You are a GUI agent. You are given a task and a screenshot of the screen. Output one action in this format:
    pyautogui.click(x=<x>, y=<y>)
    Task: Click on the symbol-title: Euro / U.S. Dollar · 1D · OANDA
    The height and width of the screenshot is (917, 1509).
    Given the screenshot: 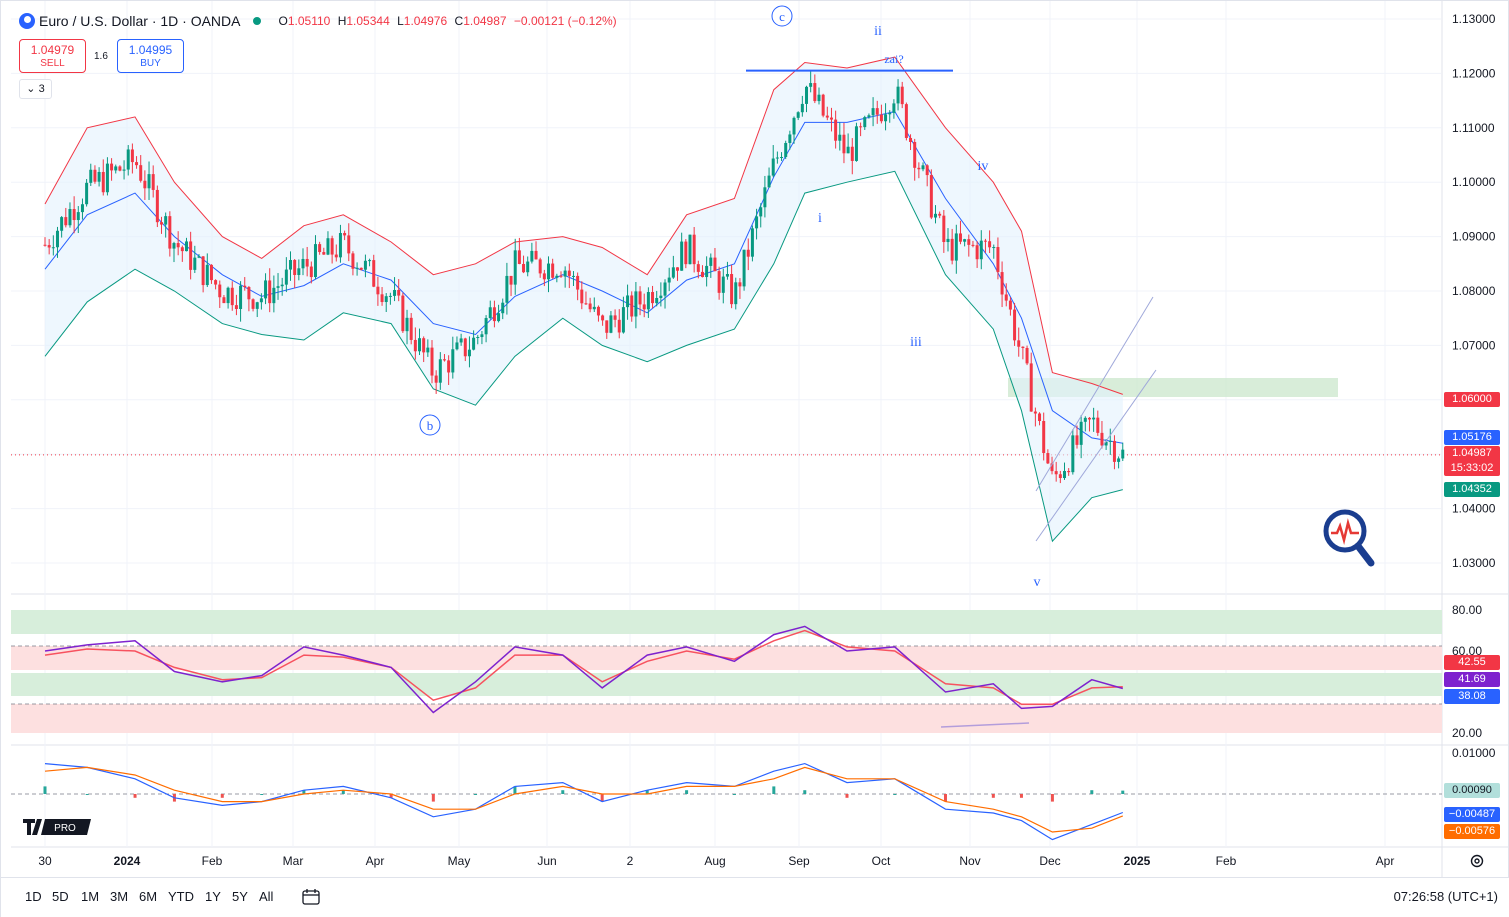 What is the action you would take?
    pyautogui.click(x=140, y=21)
    